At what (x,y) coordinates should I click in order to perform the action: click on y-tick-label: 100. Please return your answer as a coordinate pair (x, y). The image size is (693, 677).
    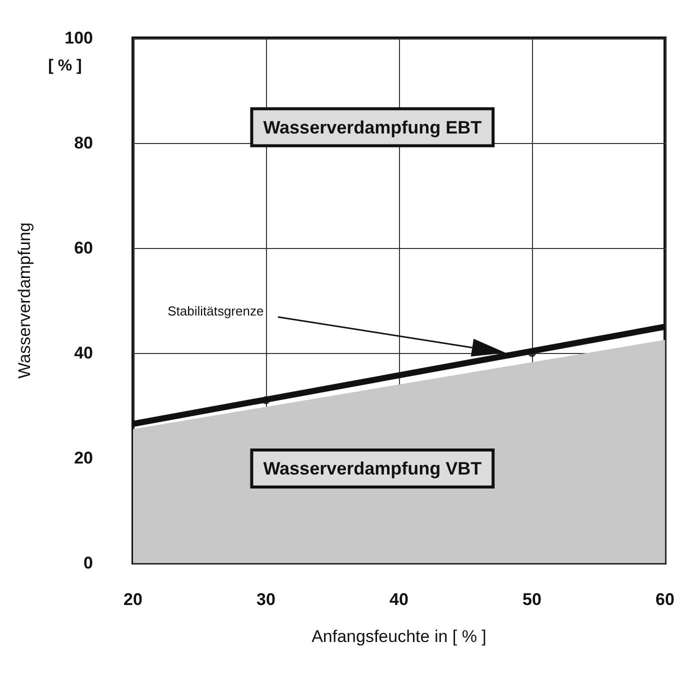
    Looking at the image, I should click on (78, 38).